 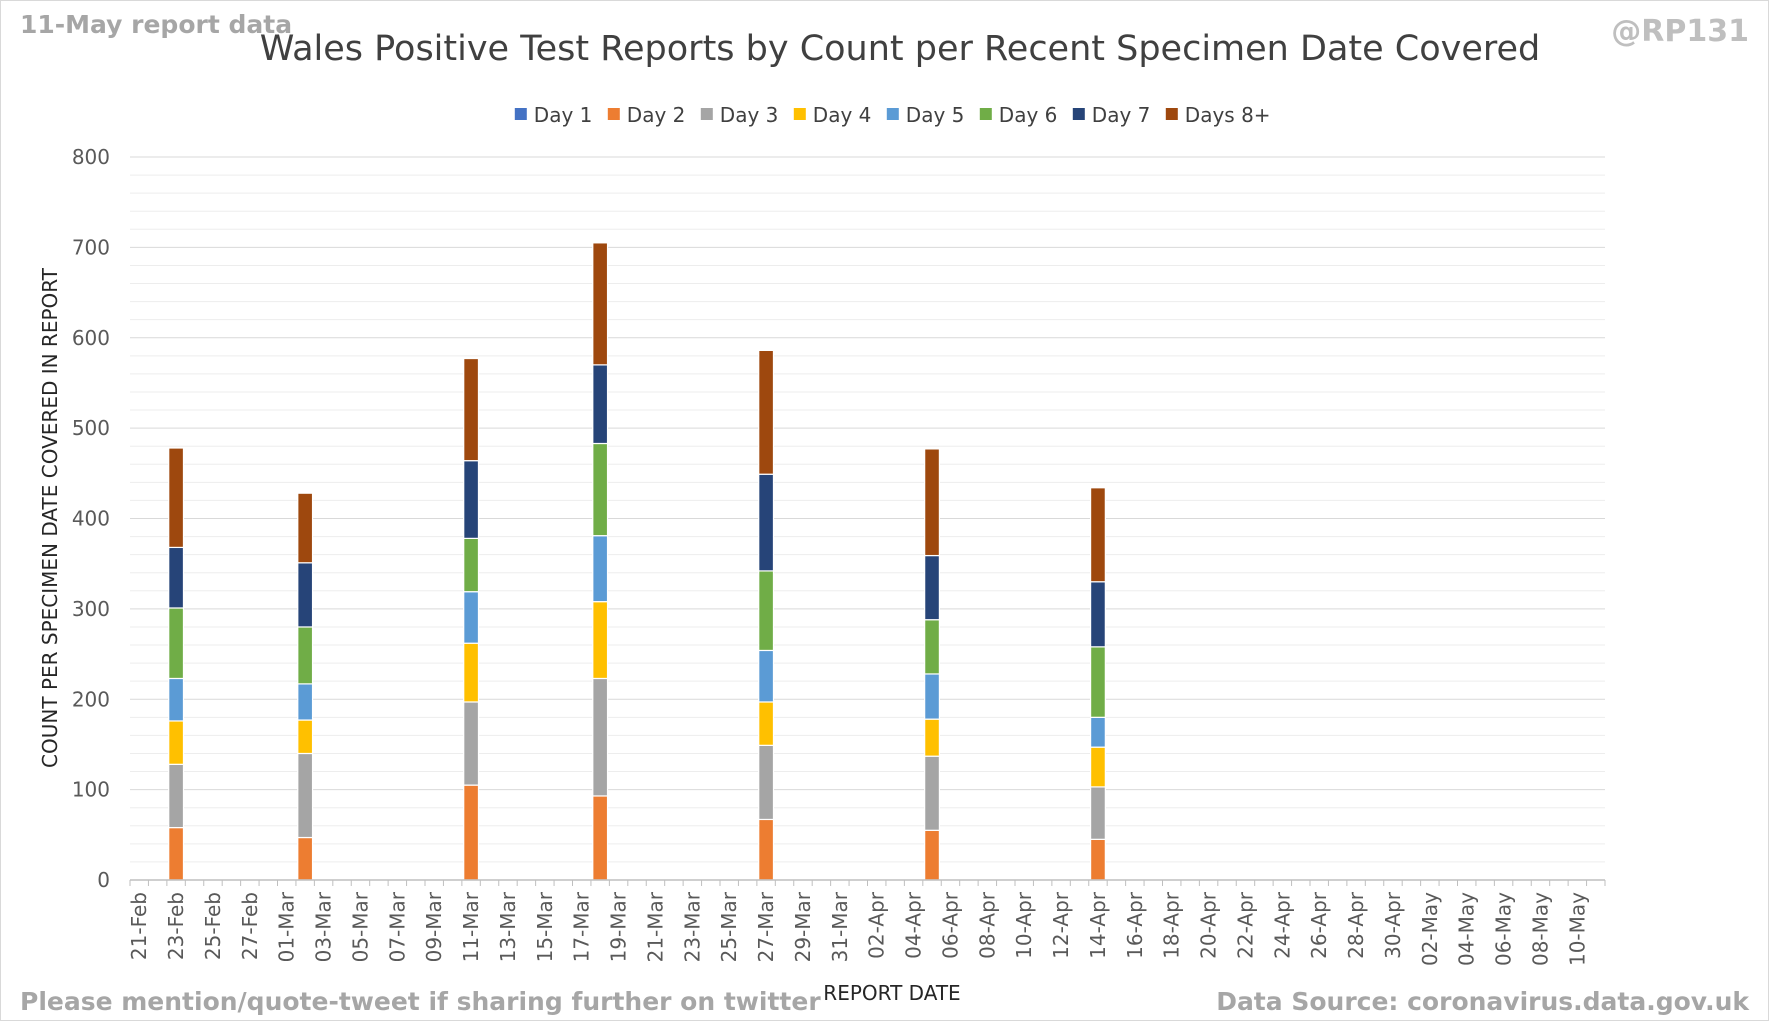 I want to click on y-axis-ticks: 0 100 200 300 400 500 600 700 800, so click(x=91, y=518).